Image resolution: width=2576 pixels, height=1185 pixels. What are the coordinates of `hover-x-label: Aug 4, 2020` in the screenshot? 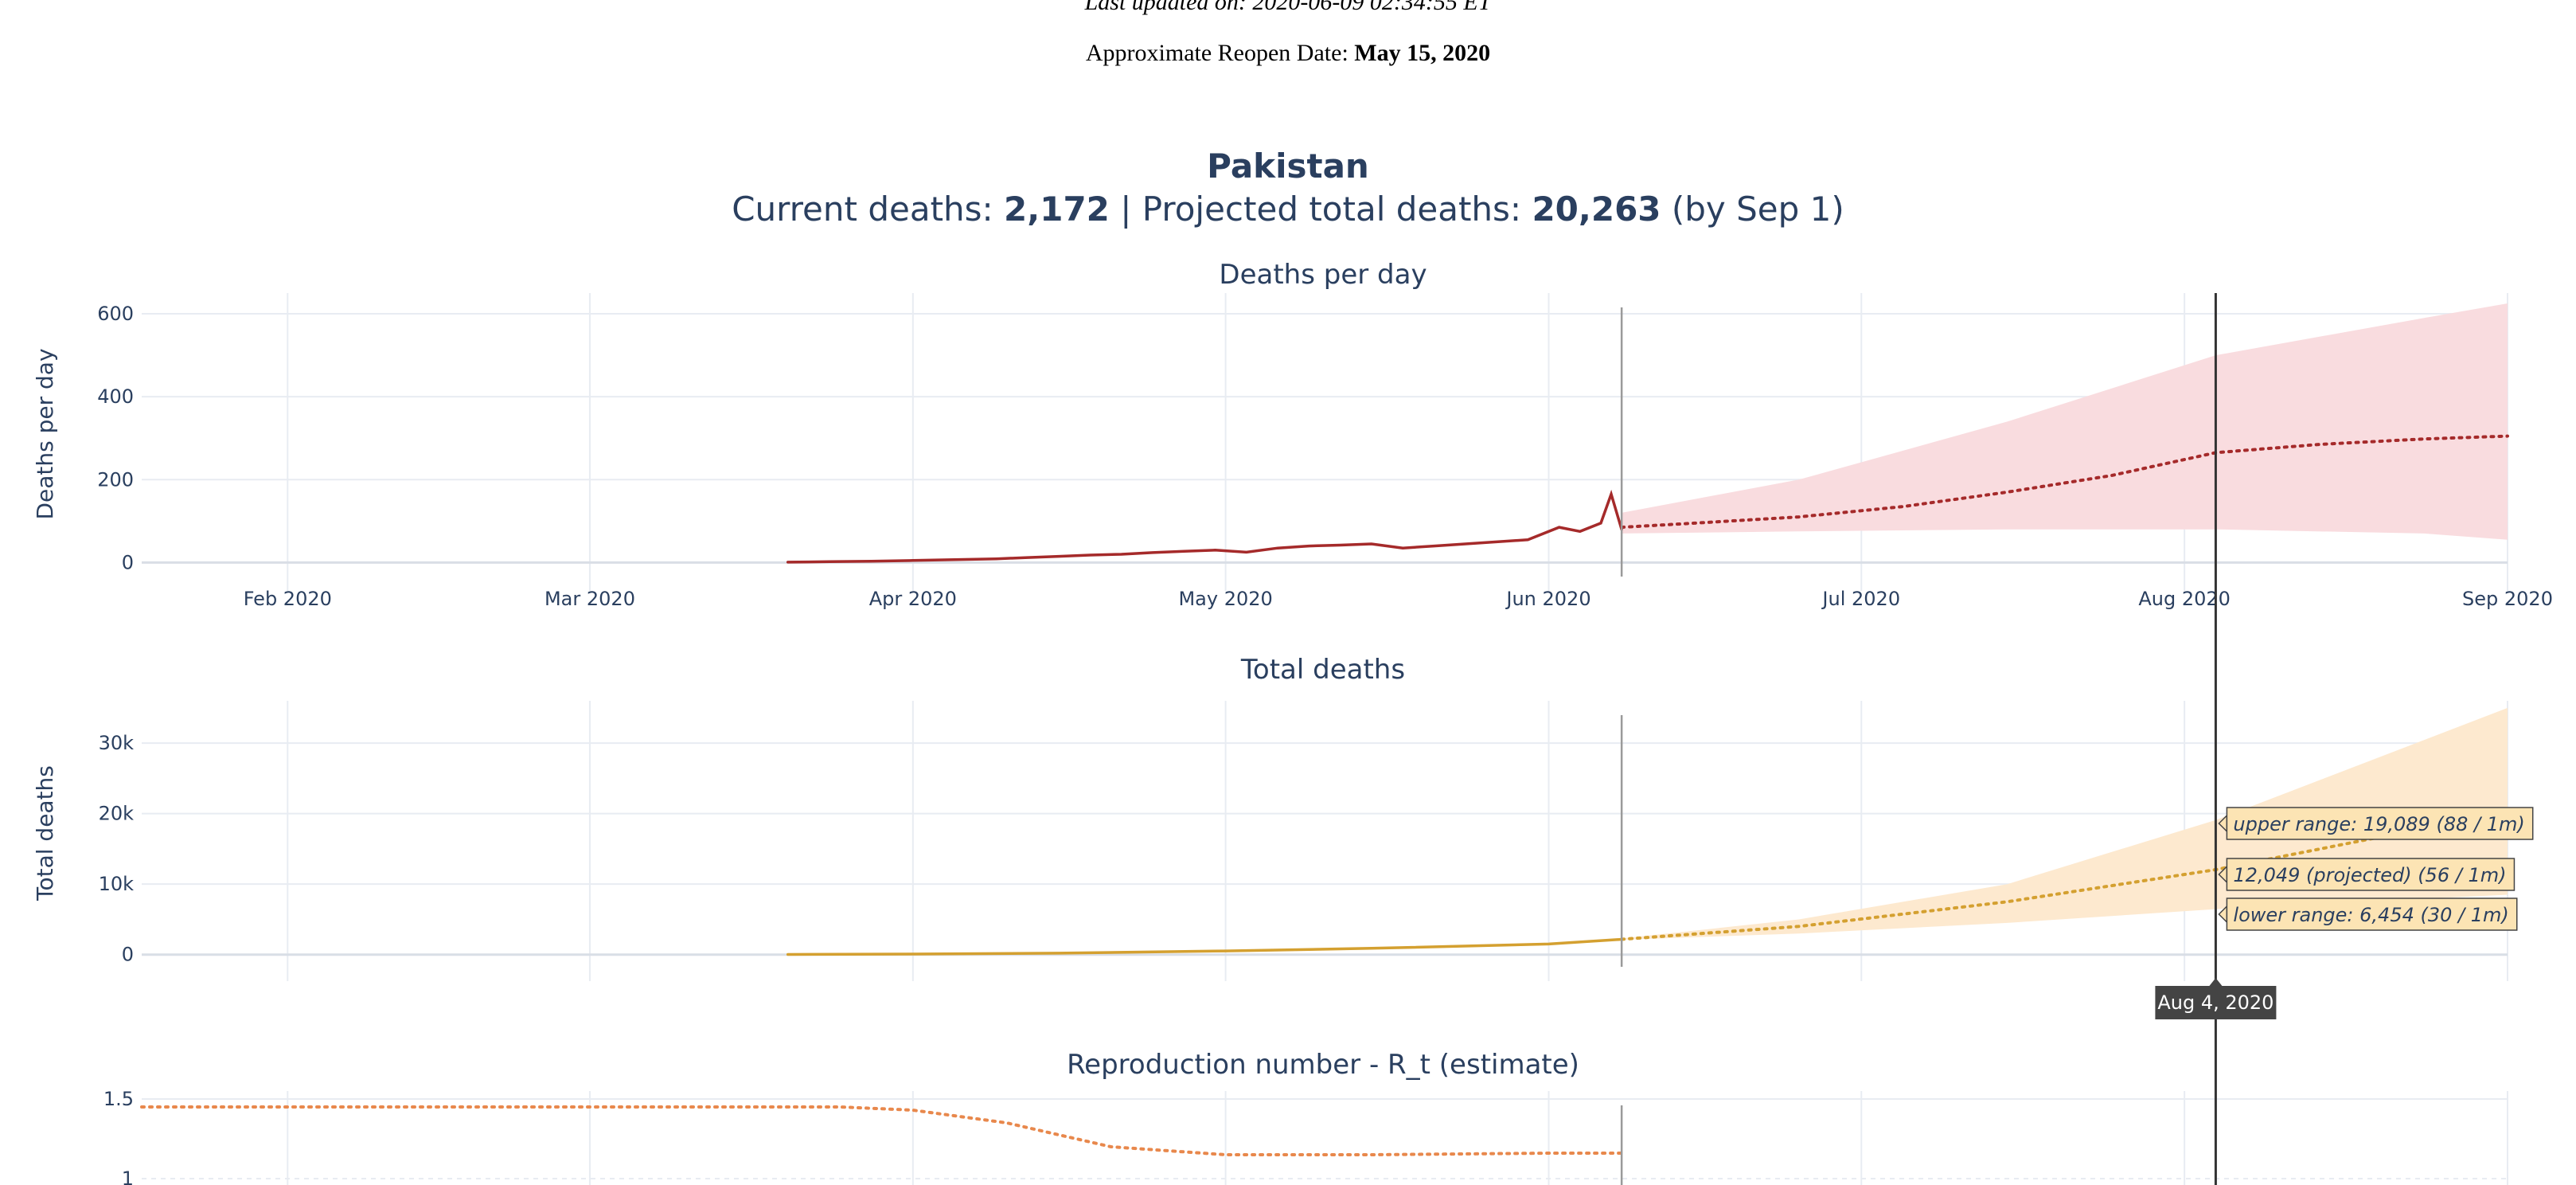 It's located at (2216, 998).